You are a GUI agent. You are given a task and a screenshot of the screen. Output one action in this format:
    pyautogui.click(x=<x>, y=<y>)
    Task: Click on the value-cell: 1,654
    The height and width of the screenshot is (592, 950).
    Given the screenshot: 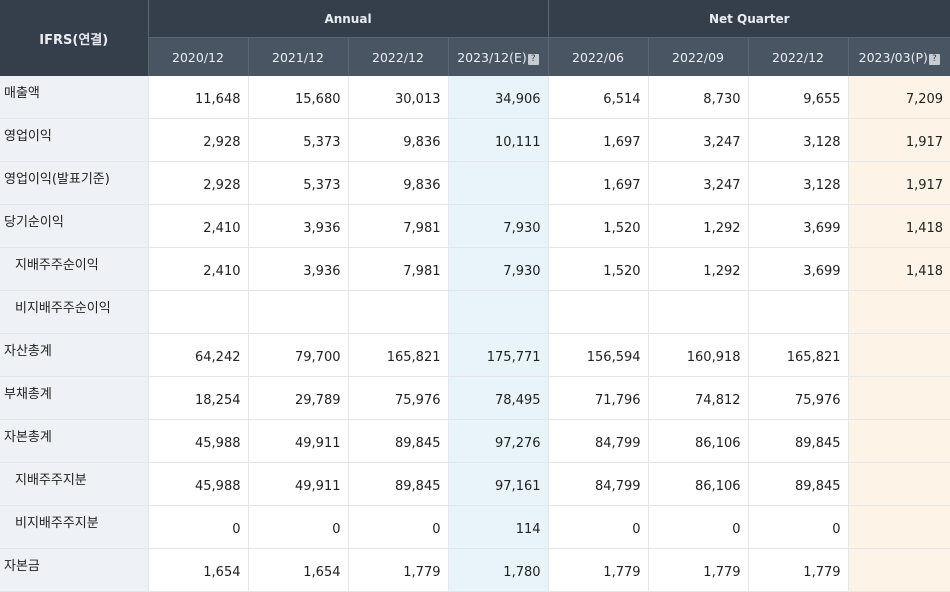 What is the action you would take?
    pyautogui.click(x=197, y=570)
    